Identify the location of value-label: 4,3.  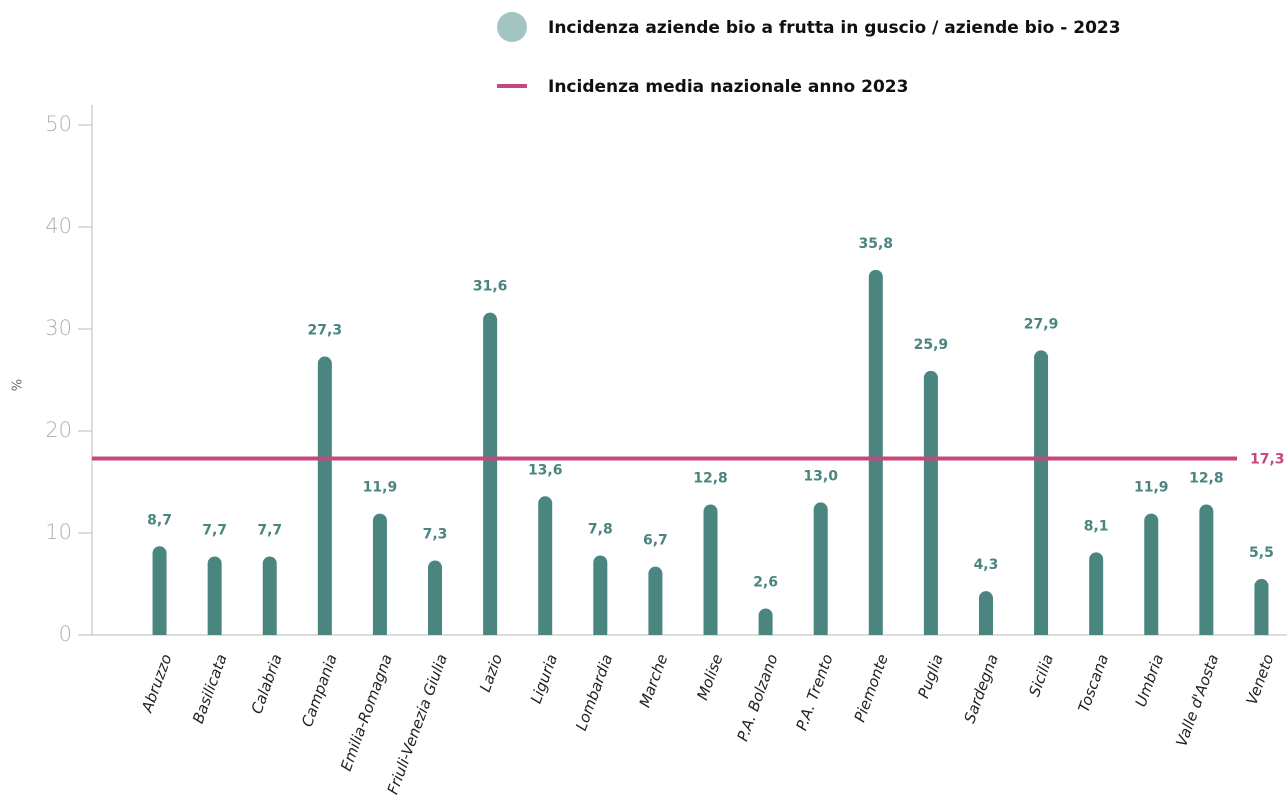
(986, 565).